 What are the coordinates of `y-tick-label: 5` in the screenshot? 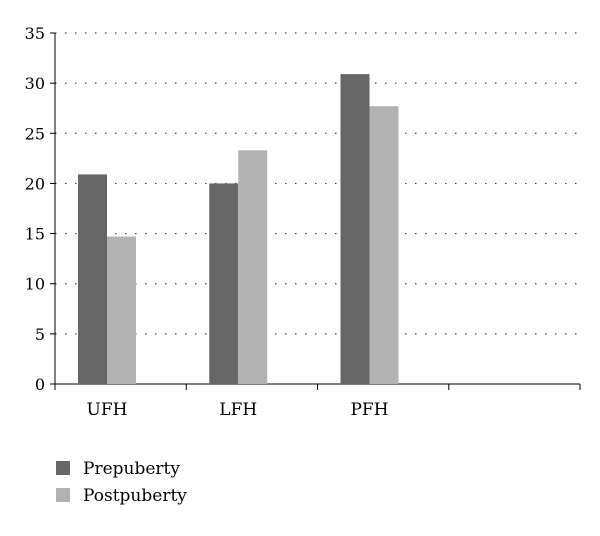 It's located at (40, 334).